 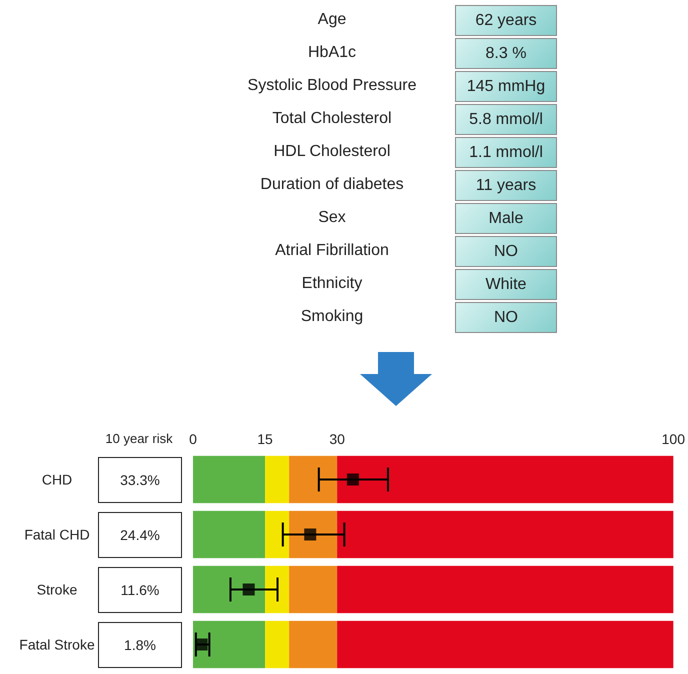 I want to click on data-label: 11.6%, so click(x=140, y=589).